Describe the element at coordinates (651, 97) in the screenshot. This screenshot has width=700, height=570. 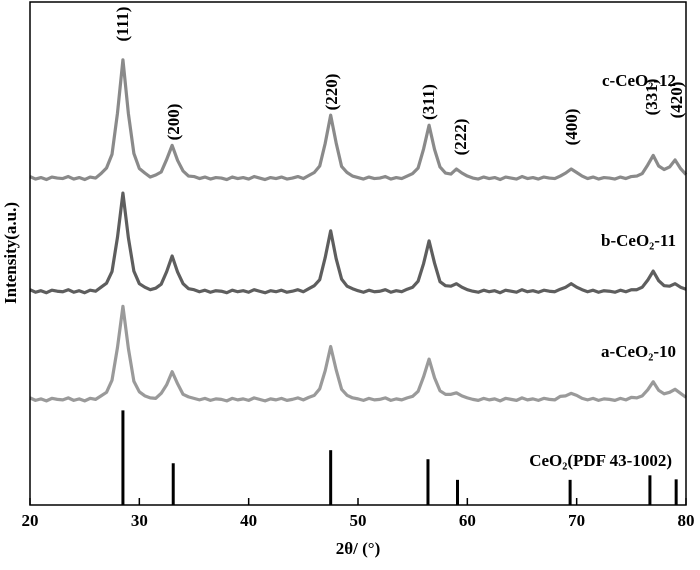
I see `peak-label: (331)` at that location.